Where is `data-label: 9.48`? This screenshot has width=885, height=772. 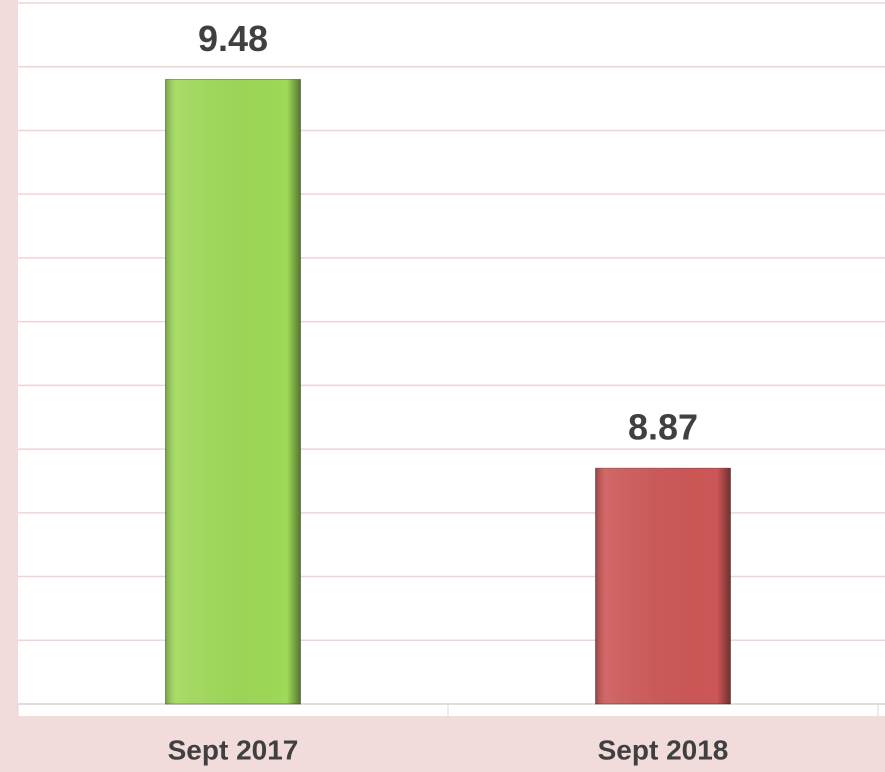 data-label: 9.48 is located at coordinates (233, 38).